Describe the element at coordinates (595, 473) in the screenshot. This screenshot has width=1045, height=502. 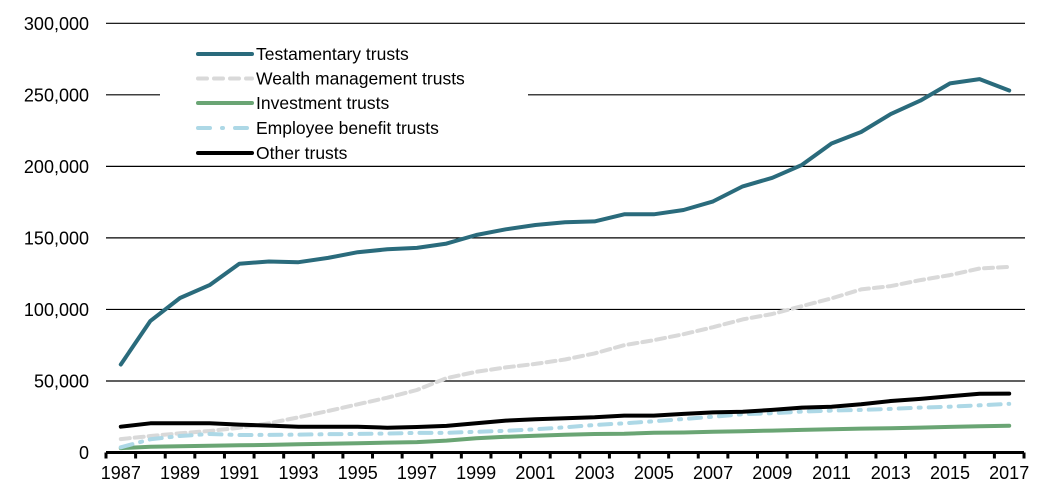
I see `x-tick-label: 2003` at that location.